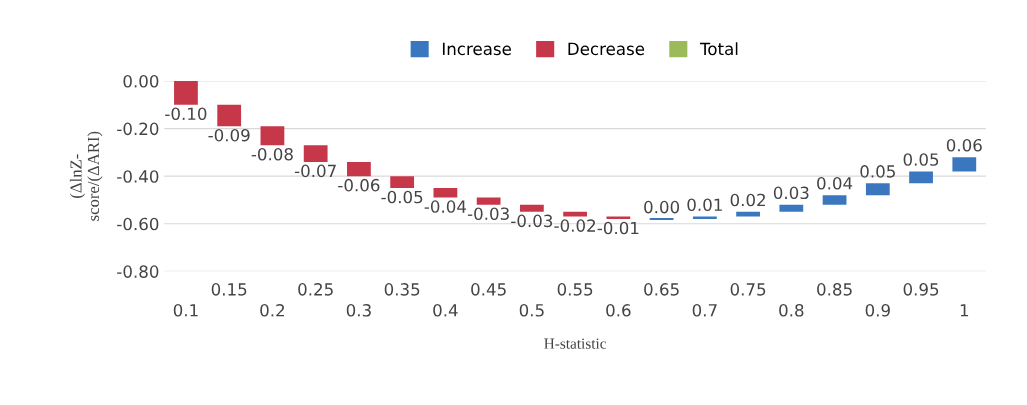 This screenshot has width=1027, height=405. What do you see at coordinates (359, 185) in the screenshot?
I see `data-label: -0.06` at bounding box center [359, 185].